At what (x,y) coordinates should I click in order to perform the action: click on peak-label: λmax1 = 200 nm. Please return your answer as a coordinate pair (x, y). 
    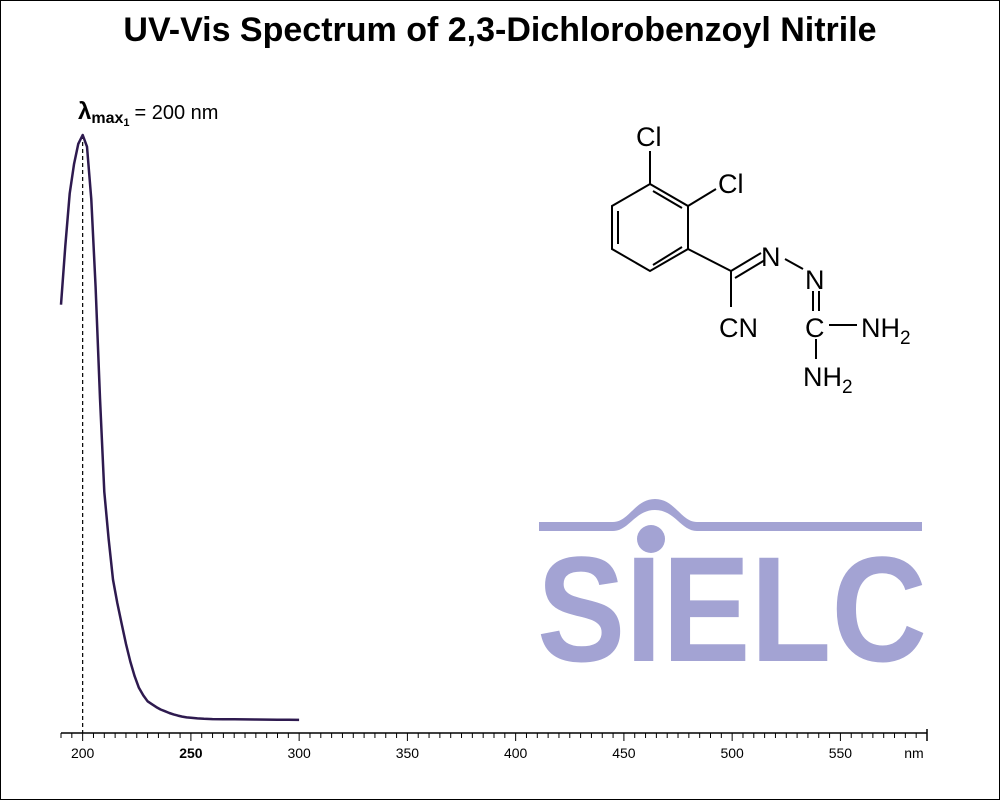
    Looking at the image, I should click on (148, 113).